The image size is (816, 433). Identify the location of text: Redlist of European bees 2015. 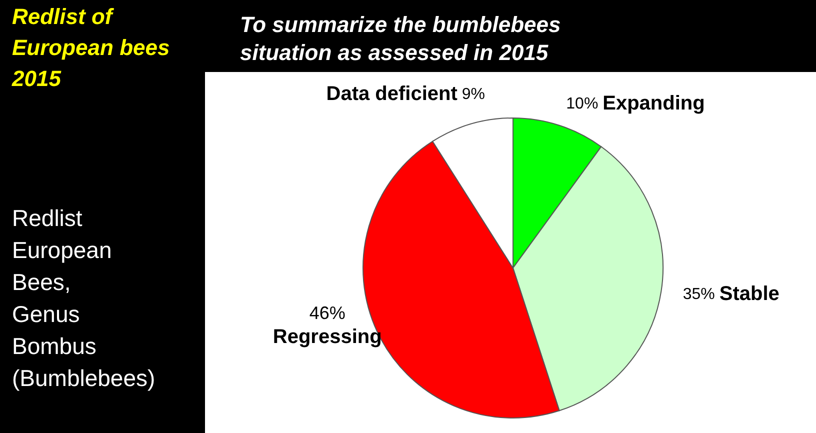
(90, 47).